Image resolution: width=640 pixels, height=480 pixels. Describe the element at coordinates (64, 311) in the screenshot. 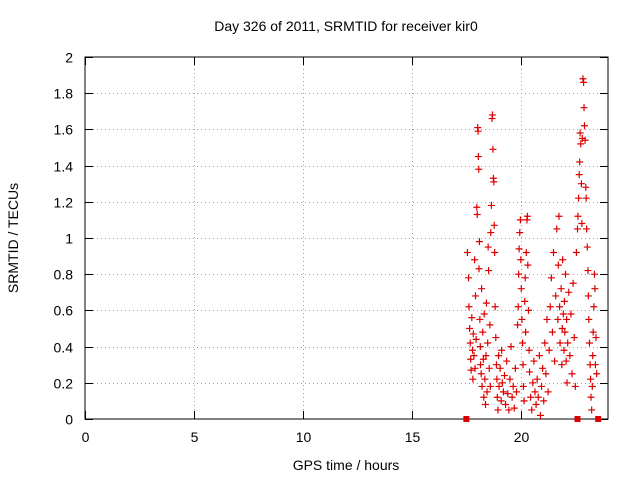

I see `y-tick-label: 0.6` at that location.